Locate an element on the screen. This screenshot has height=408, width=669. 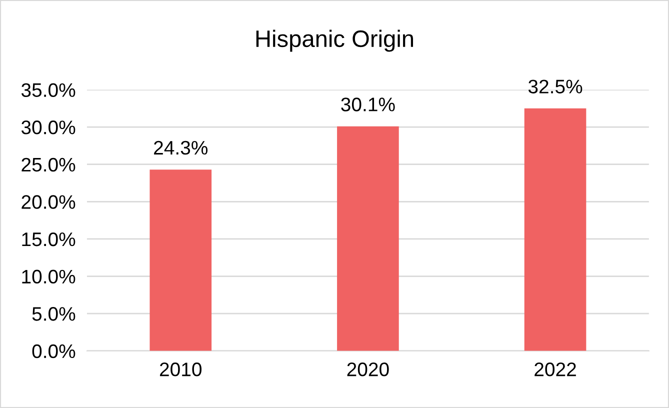
x-tick-label: 2022 is located at coordinates (555, 369).